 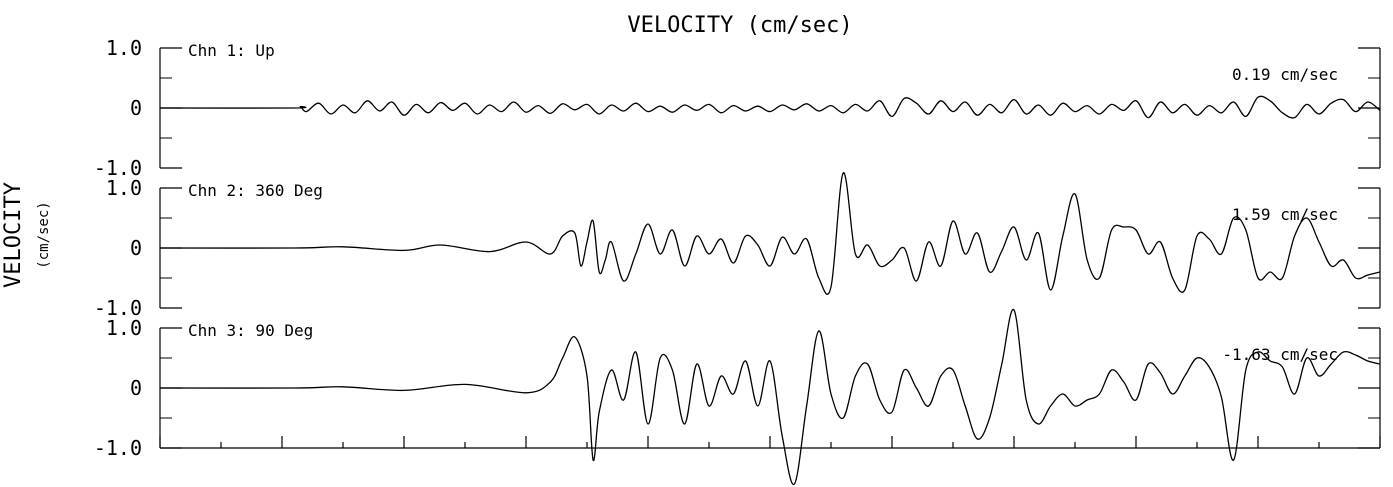 What do you see at coordinates (1280, 354) in the screenshot?
I see `peak-velocity-label: -1.63 cm/sec` at bounding box center [1280, 354].